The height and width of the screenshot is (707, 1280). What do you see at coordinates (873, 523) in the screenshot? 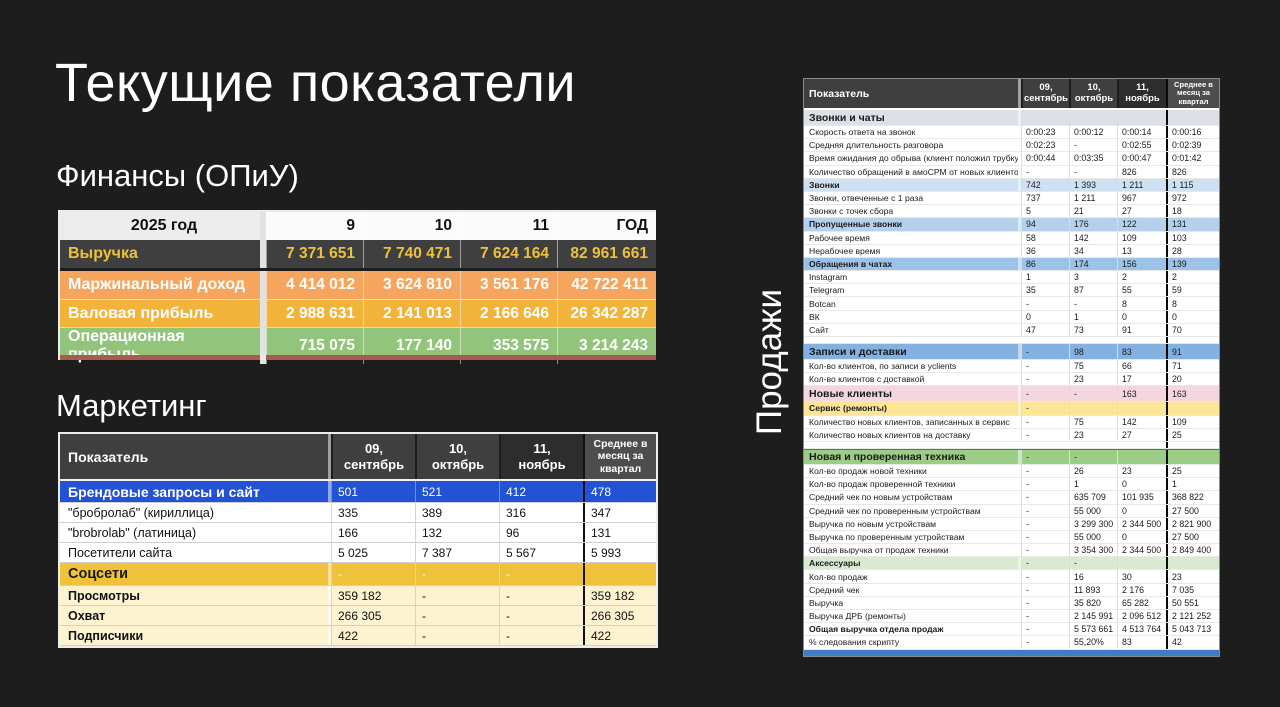
I see `row-label: Выручка по новым устройствам` at bounding box center [873, 523].